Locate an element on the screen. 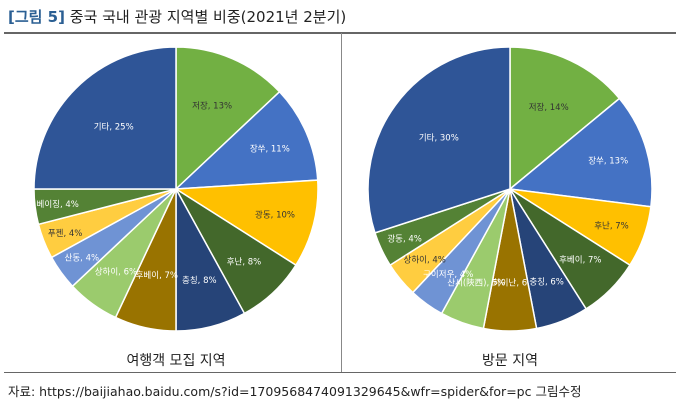 Image resolution: width=681 pixels, height=406 pixels. slice-label-1-2: 후난, 7% is located at coordinates (611, 227).